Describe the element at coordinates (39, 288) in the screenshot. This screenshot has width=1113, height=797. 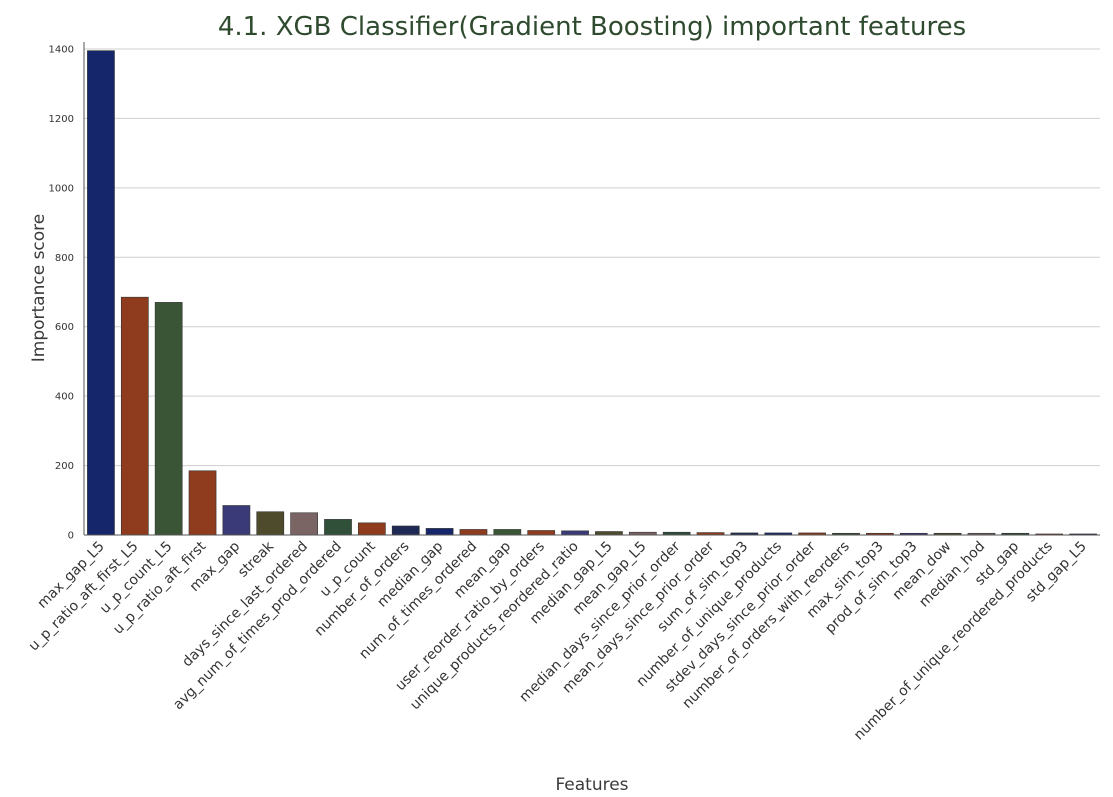
I see `y-axis-label: Importance score` at that location.